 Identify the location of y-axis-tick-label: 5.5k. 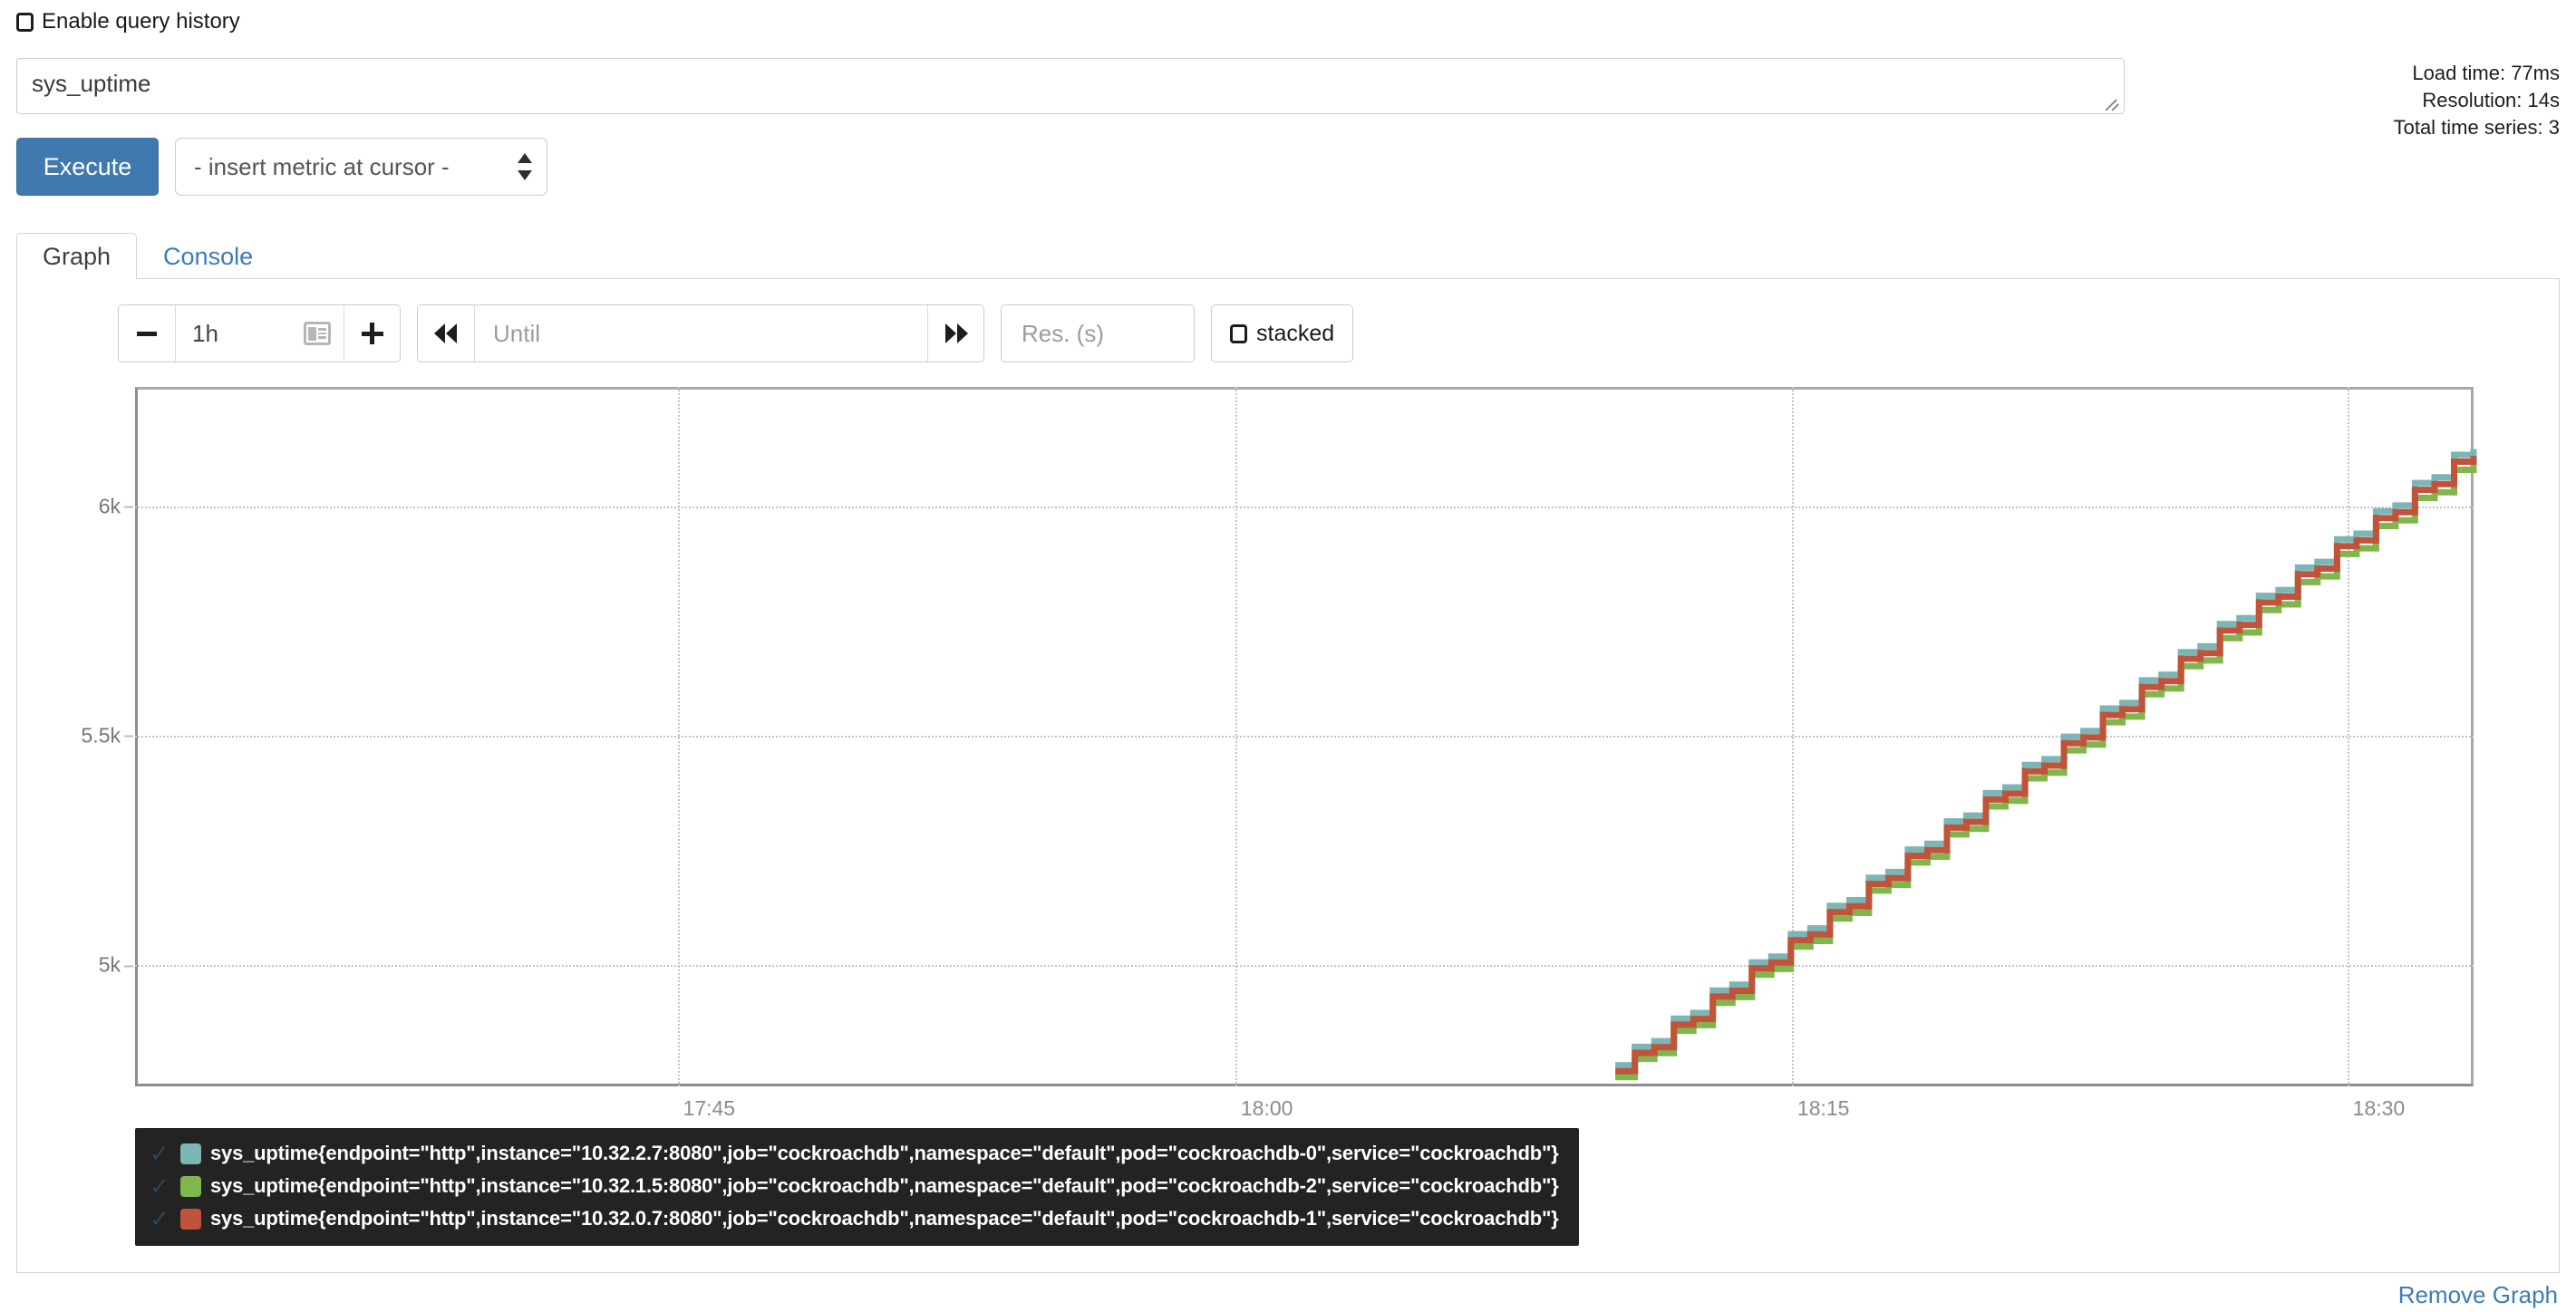
(107, 736).